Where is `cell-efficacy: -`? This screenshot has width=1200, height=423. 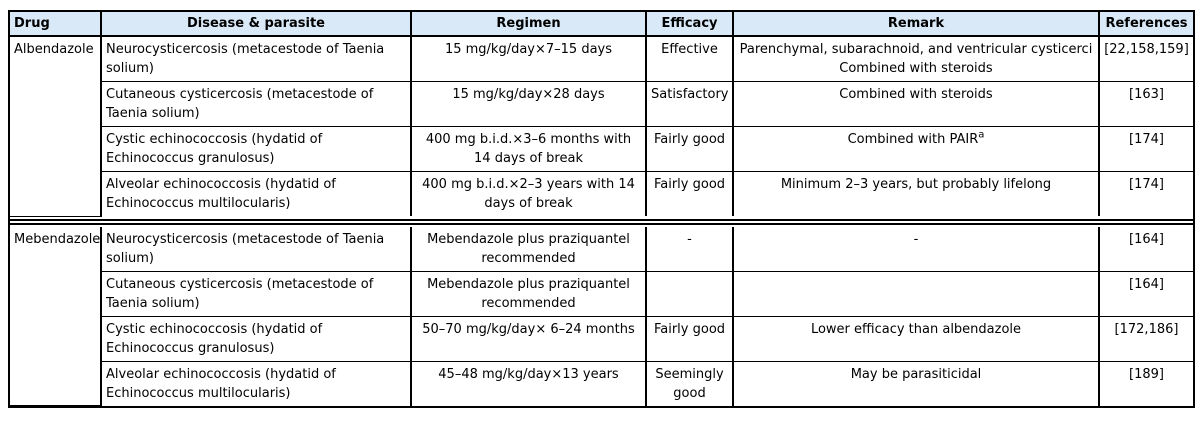 cell-efficacy: - is located at coordinates (689, 249).